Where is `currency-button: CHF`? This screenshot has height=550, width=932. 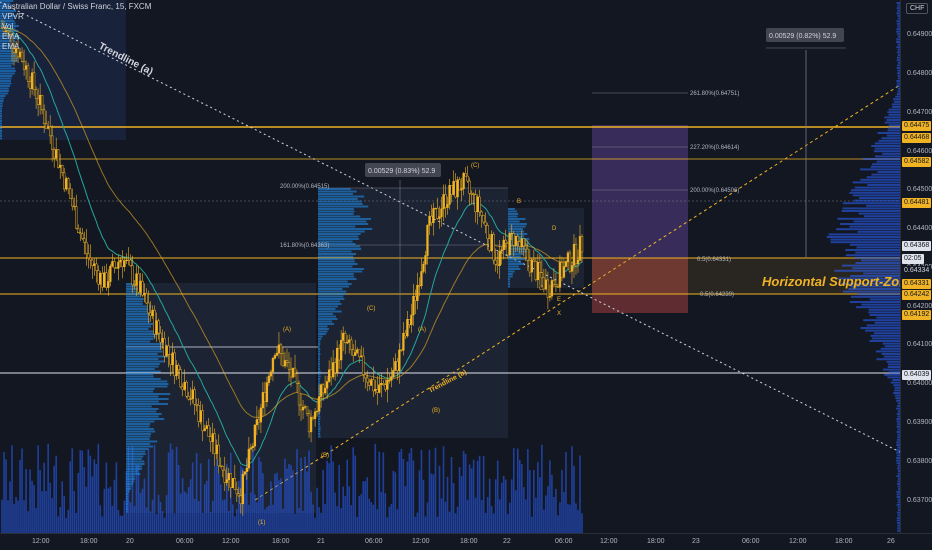 currency-button: CHF is located at coordinates (917, 8).